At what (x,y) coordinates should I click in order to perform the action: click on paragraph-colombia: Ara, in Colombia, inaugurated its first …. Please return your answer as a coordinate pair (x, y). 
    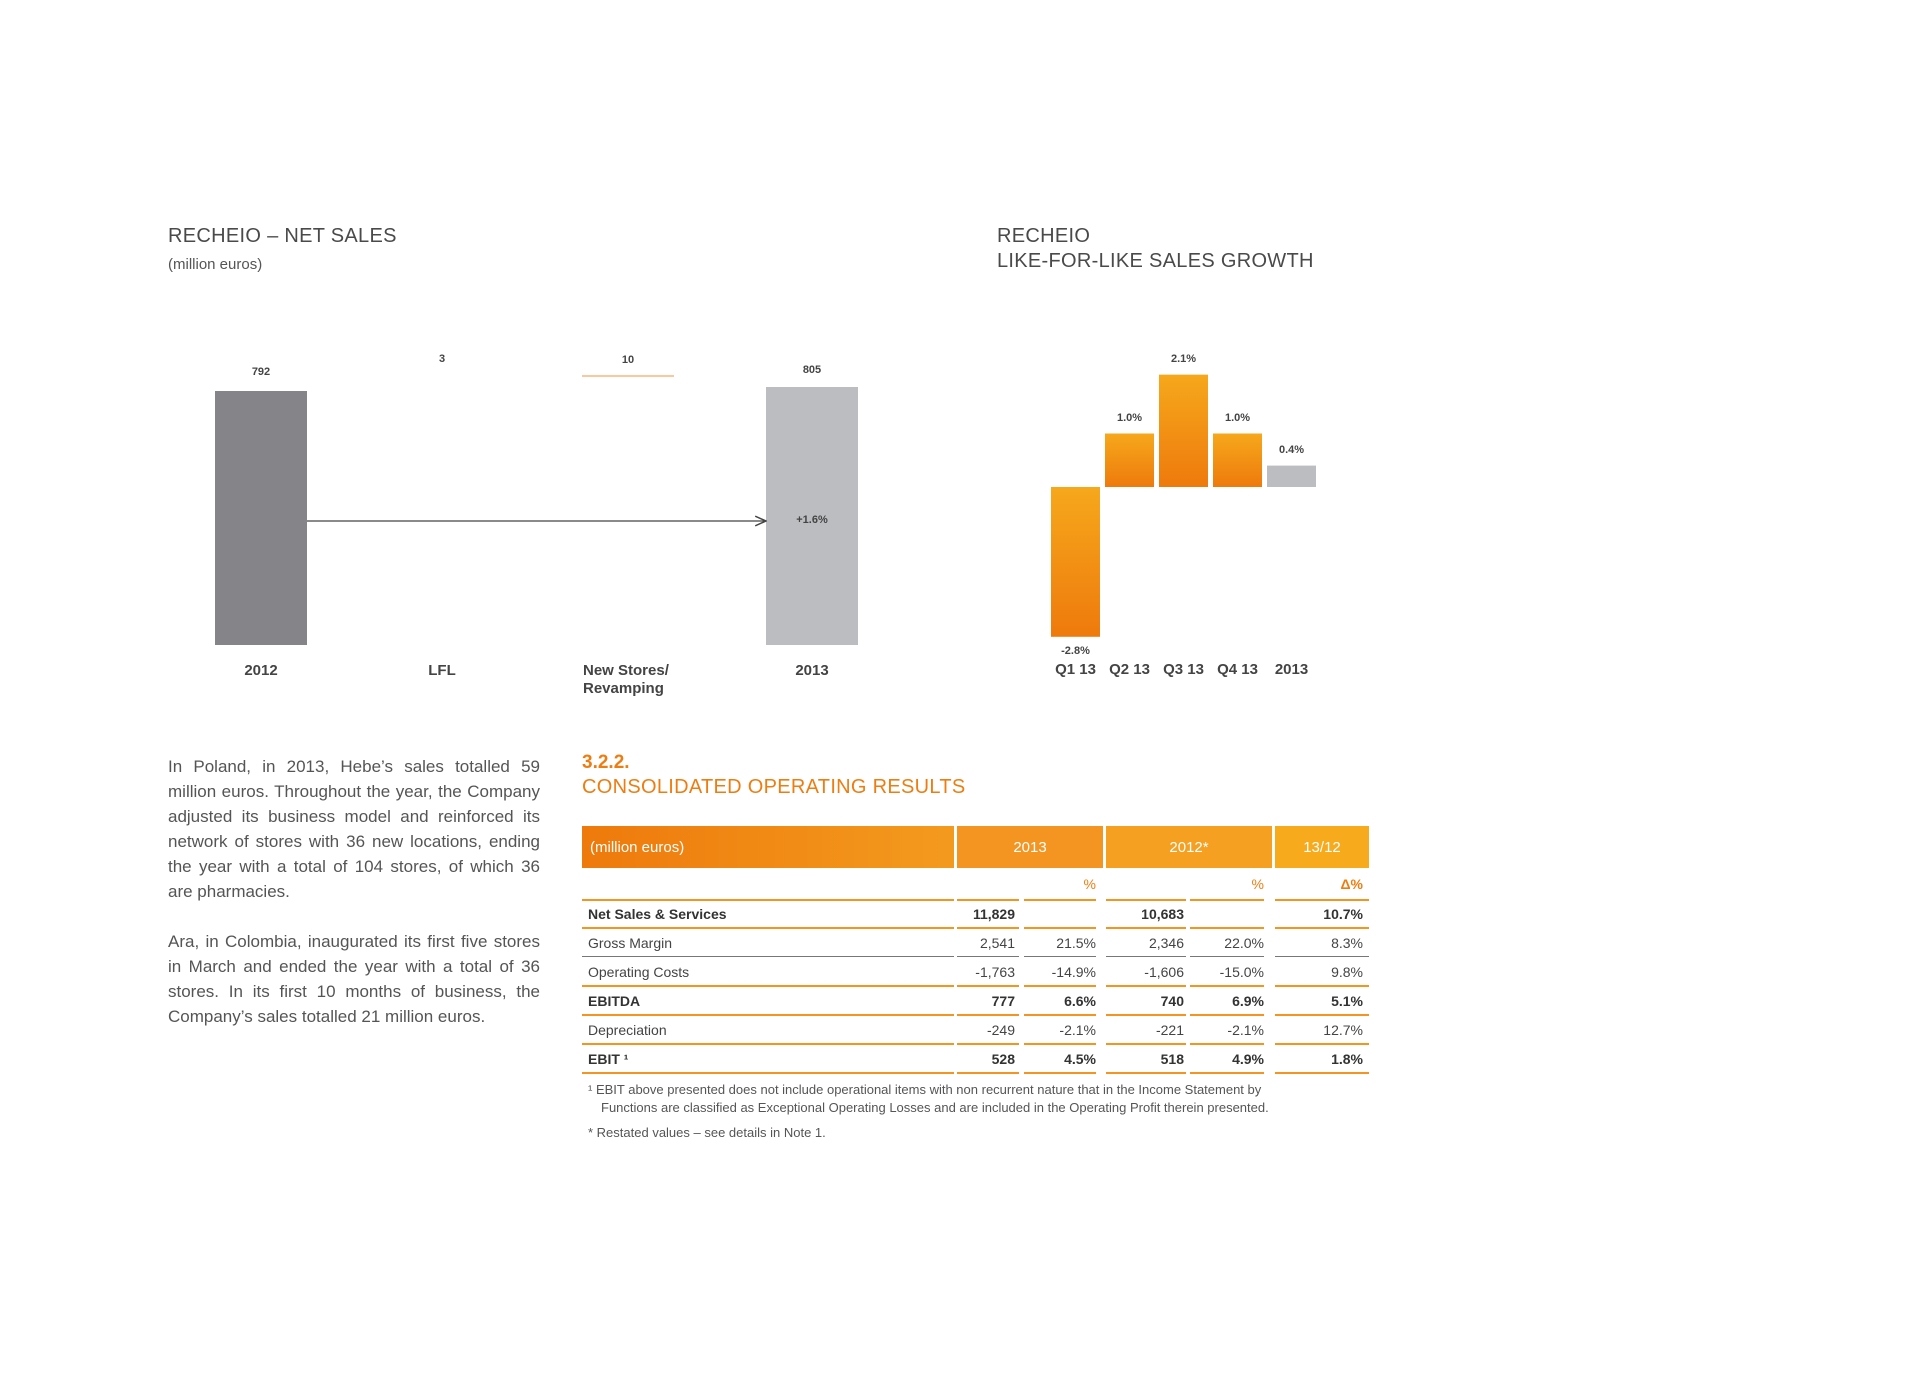
    Looking at the image, I should click on (354, 979).